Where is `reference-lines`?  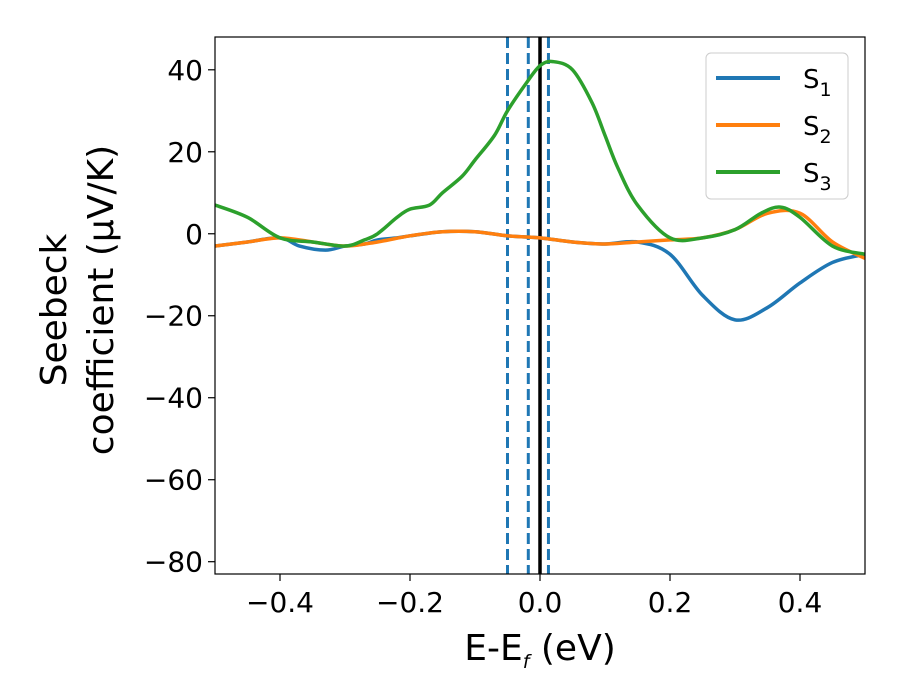 reference-lines is located at coordinates (528, 305).